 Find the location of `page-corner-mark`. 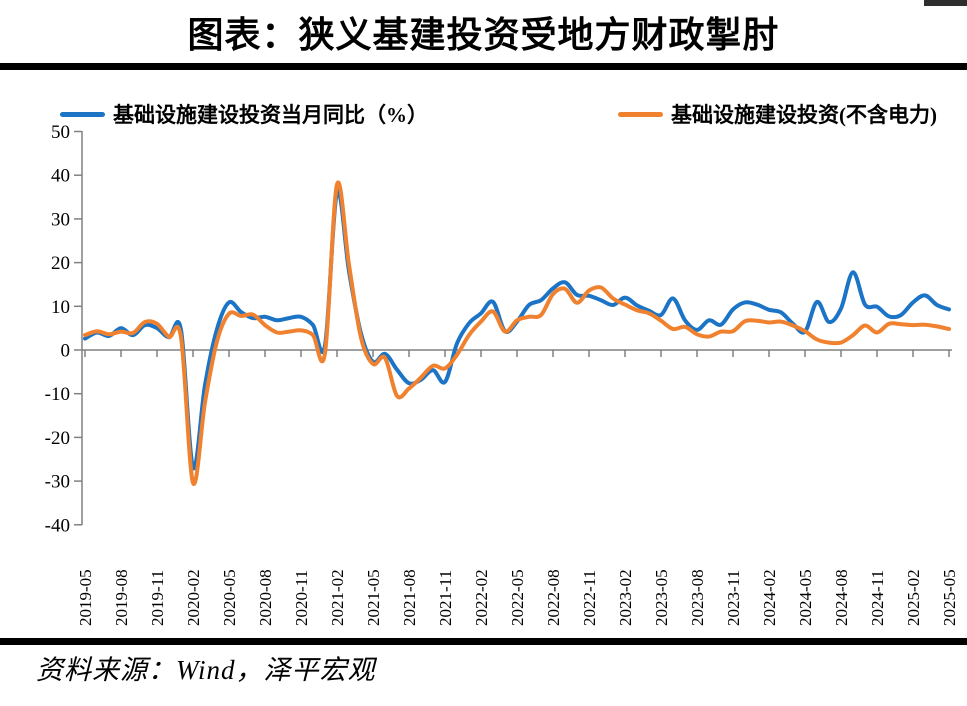

page-corner-mark is located at coordinates (945, 3).